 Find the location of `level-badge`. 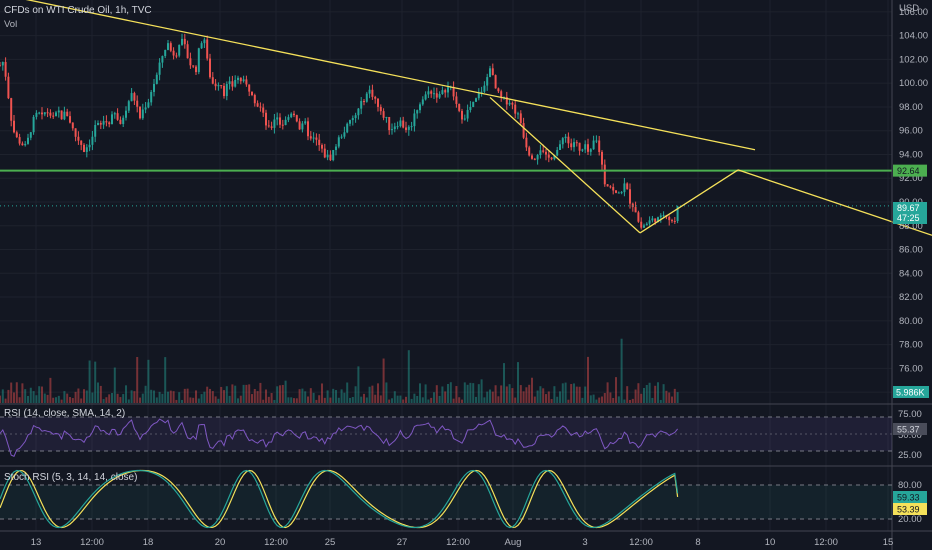

level-badge is located at coordinates (910, 170).